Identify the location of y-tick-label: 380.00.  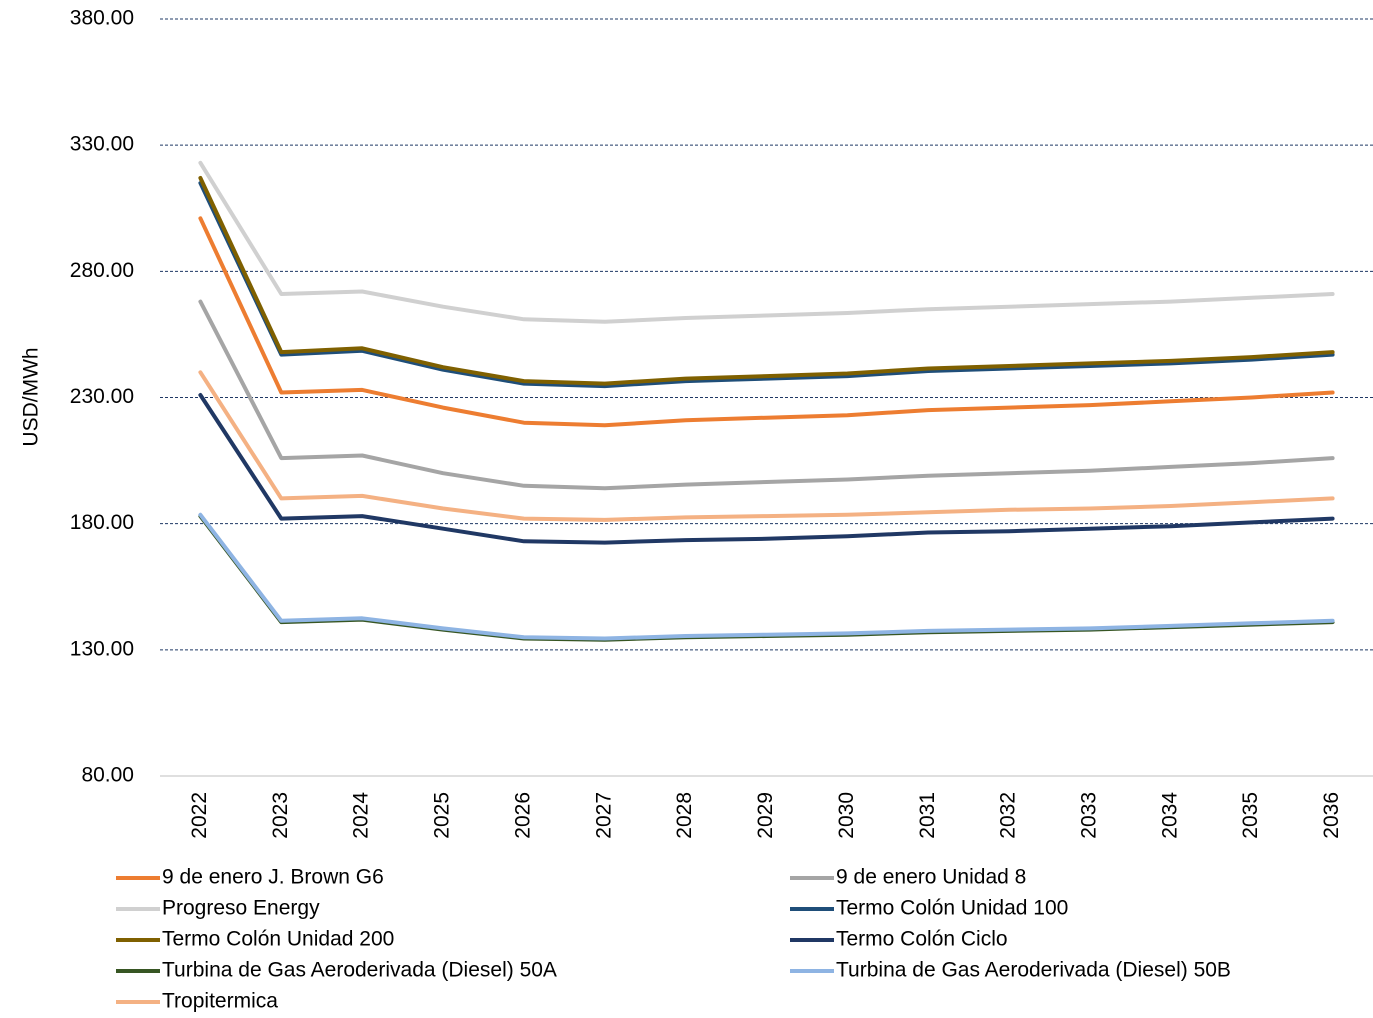
(102, 18).